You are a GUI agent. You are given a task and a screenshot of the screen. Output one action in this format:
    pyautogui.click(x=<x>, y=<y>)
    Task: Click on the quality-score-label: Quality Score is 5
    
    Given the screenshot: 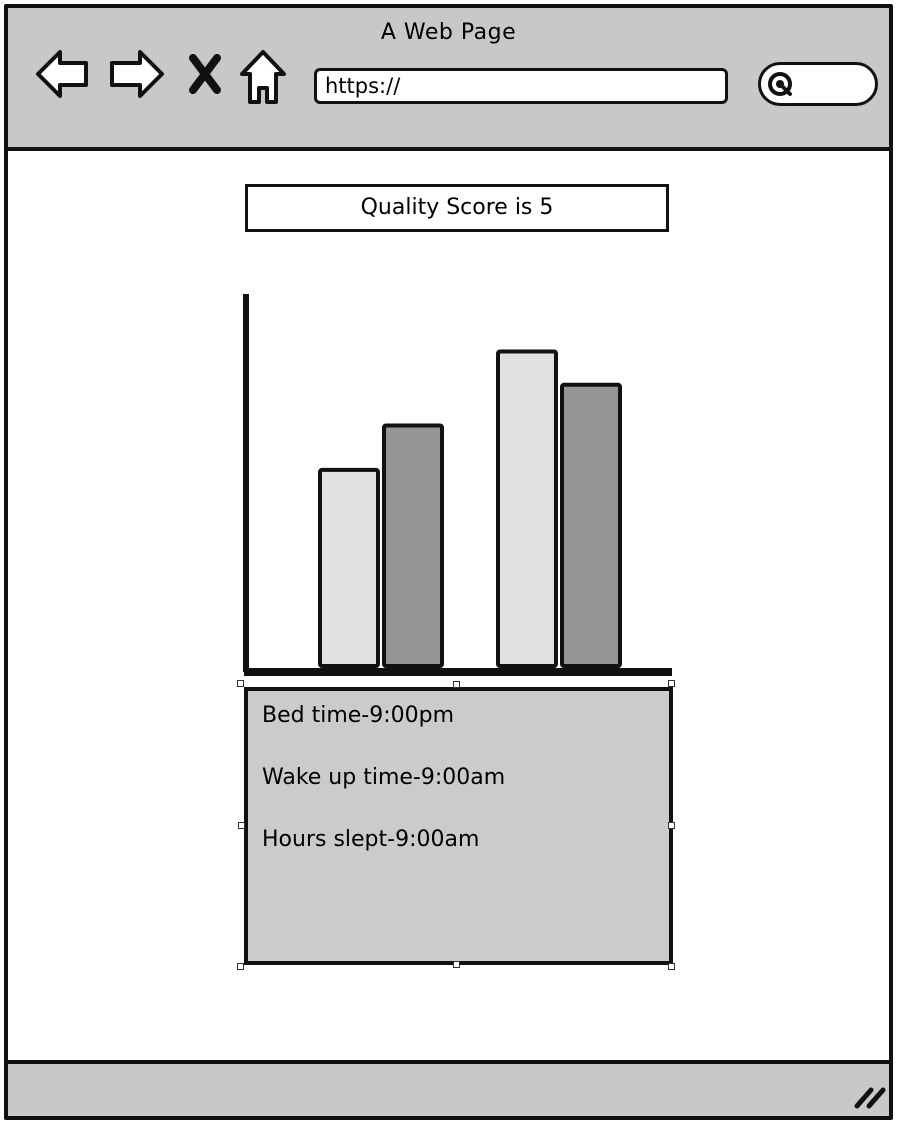 What is the action you would take?
    pyautogui.click(x=457, y=208)
    